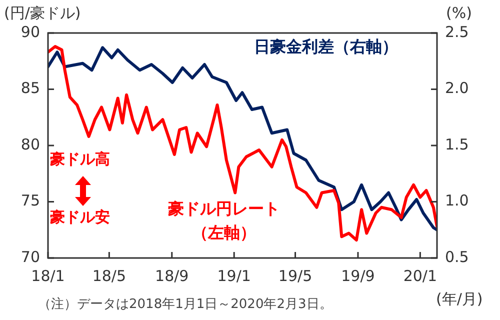 The width and height of the screenshot is (500, 320). What do you see at coordinates (48, 275) in the screenshot?
I see `x-tick-label: 18/1` at bounding box center [48, 275].